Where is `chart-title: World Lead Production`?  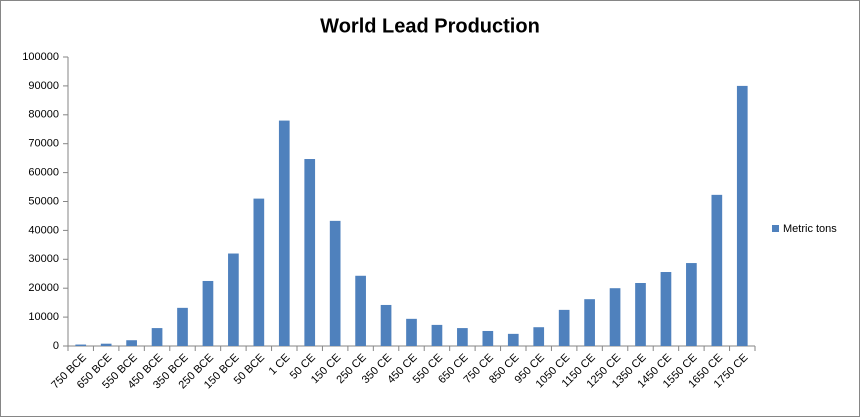 chart-title: World Lead Production is located at coordinates (430, 26).